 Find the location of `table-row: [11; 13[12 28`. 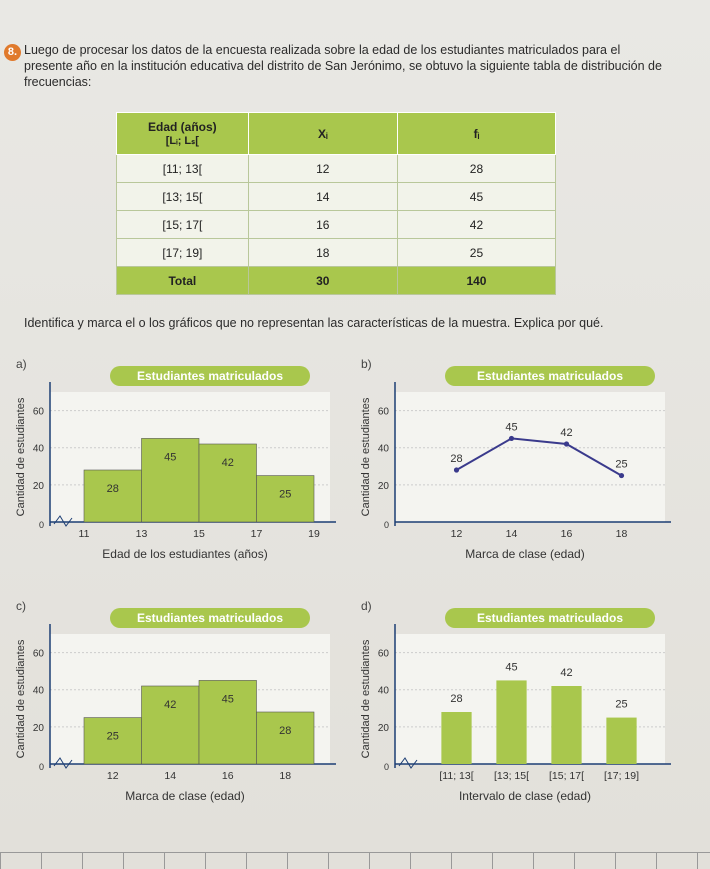

table-row: [11; 13[12 28 is located at coordinates (336, 168).